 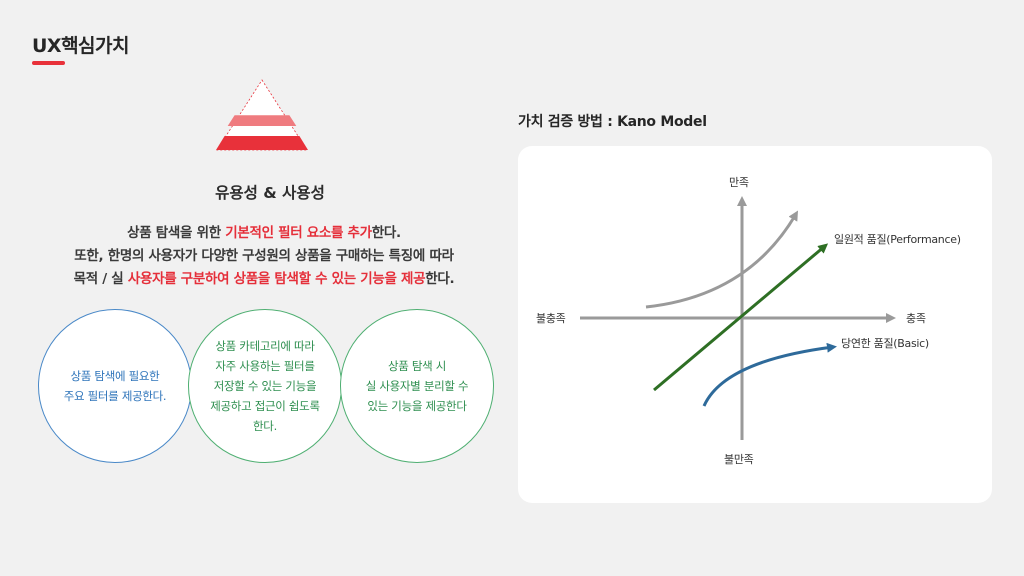 What do you see at coordinates (100, 279) in the screenshot?
I see `desc-line3-pre: 목적 / 실` at bounding box center [100, 279].